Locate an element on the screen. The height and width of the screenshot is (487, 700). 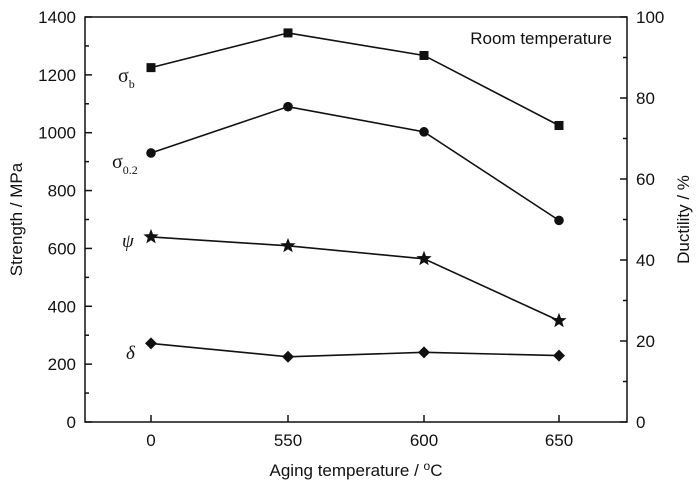
left-y-tick-label: 1400 is located at coordinates (57, 17).